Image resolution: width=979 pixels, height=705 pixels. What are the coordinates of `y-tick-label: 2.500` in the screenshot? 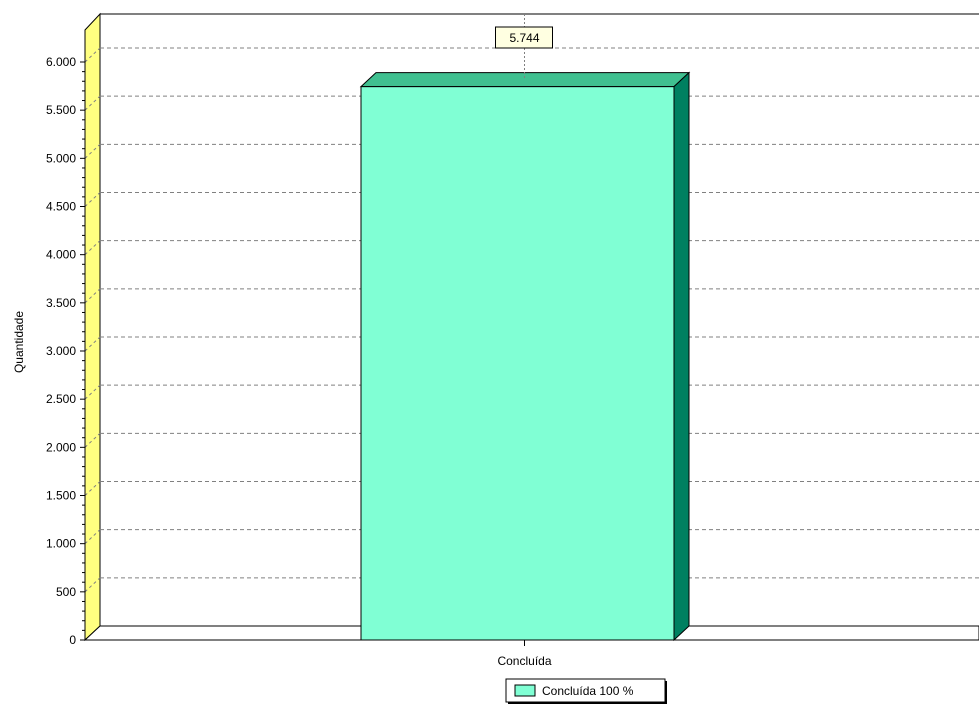 It's located at (61, 399).